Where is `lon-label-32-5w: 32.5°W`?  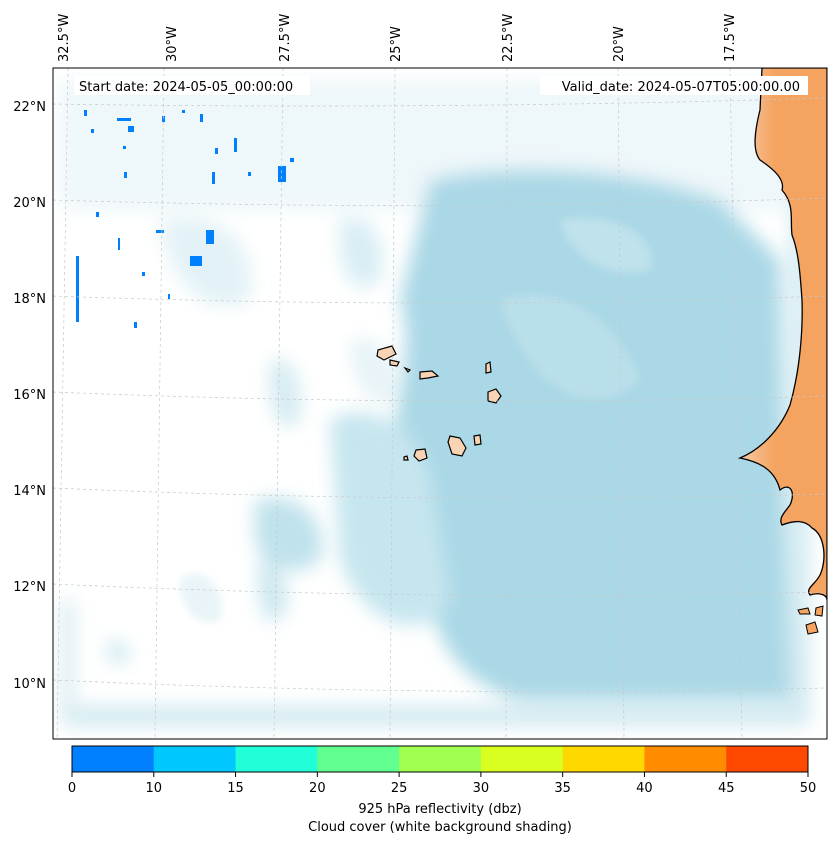
lon-label-32-5w: 32.5°W is located at coordinates (64, 38).